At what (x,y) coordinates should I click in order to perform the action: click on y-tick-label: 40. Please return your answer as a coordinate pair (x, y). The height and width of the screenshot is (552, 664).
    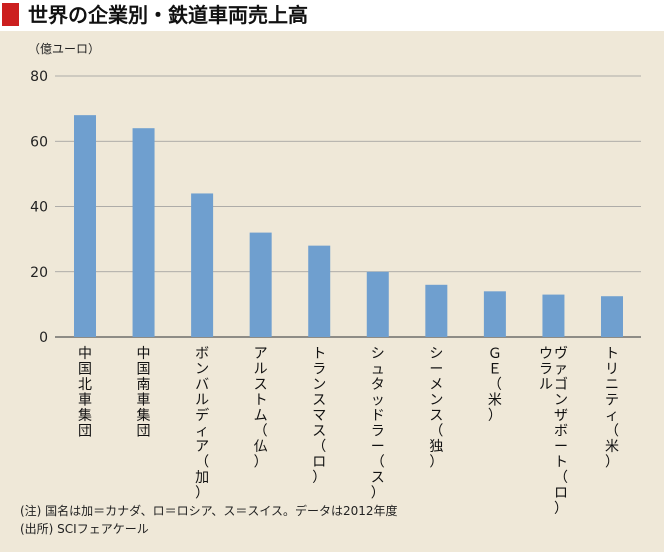
    Looking at the image, I should click on (39, 208).